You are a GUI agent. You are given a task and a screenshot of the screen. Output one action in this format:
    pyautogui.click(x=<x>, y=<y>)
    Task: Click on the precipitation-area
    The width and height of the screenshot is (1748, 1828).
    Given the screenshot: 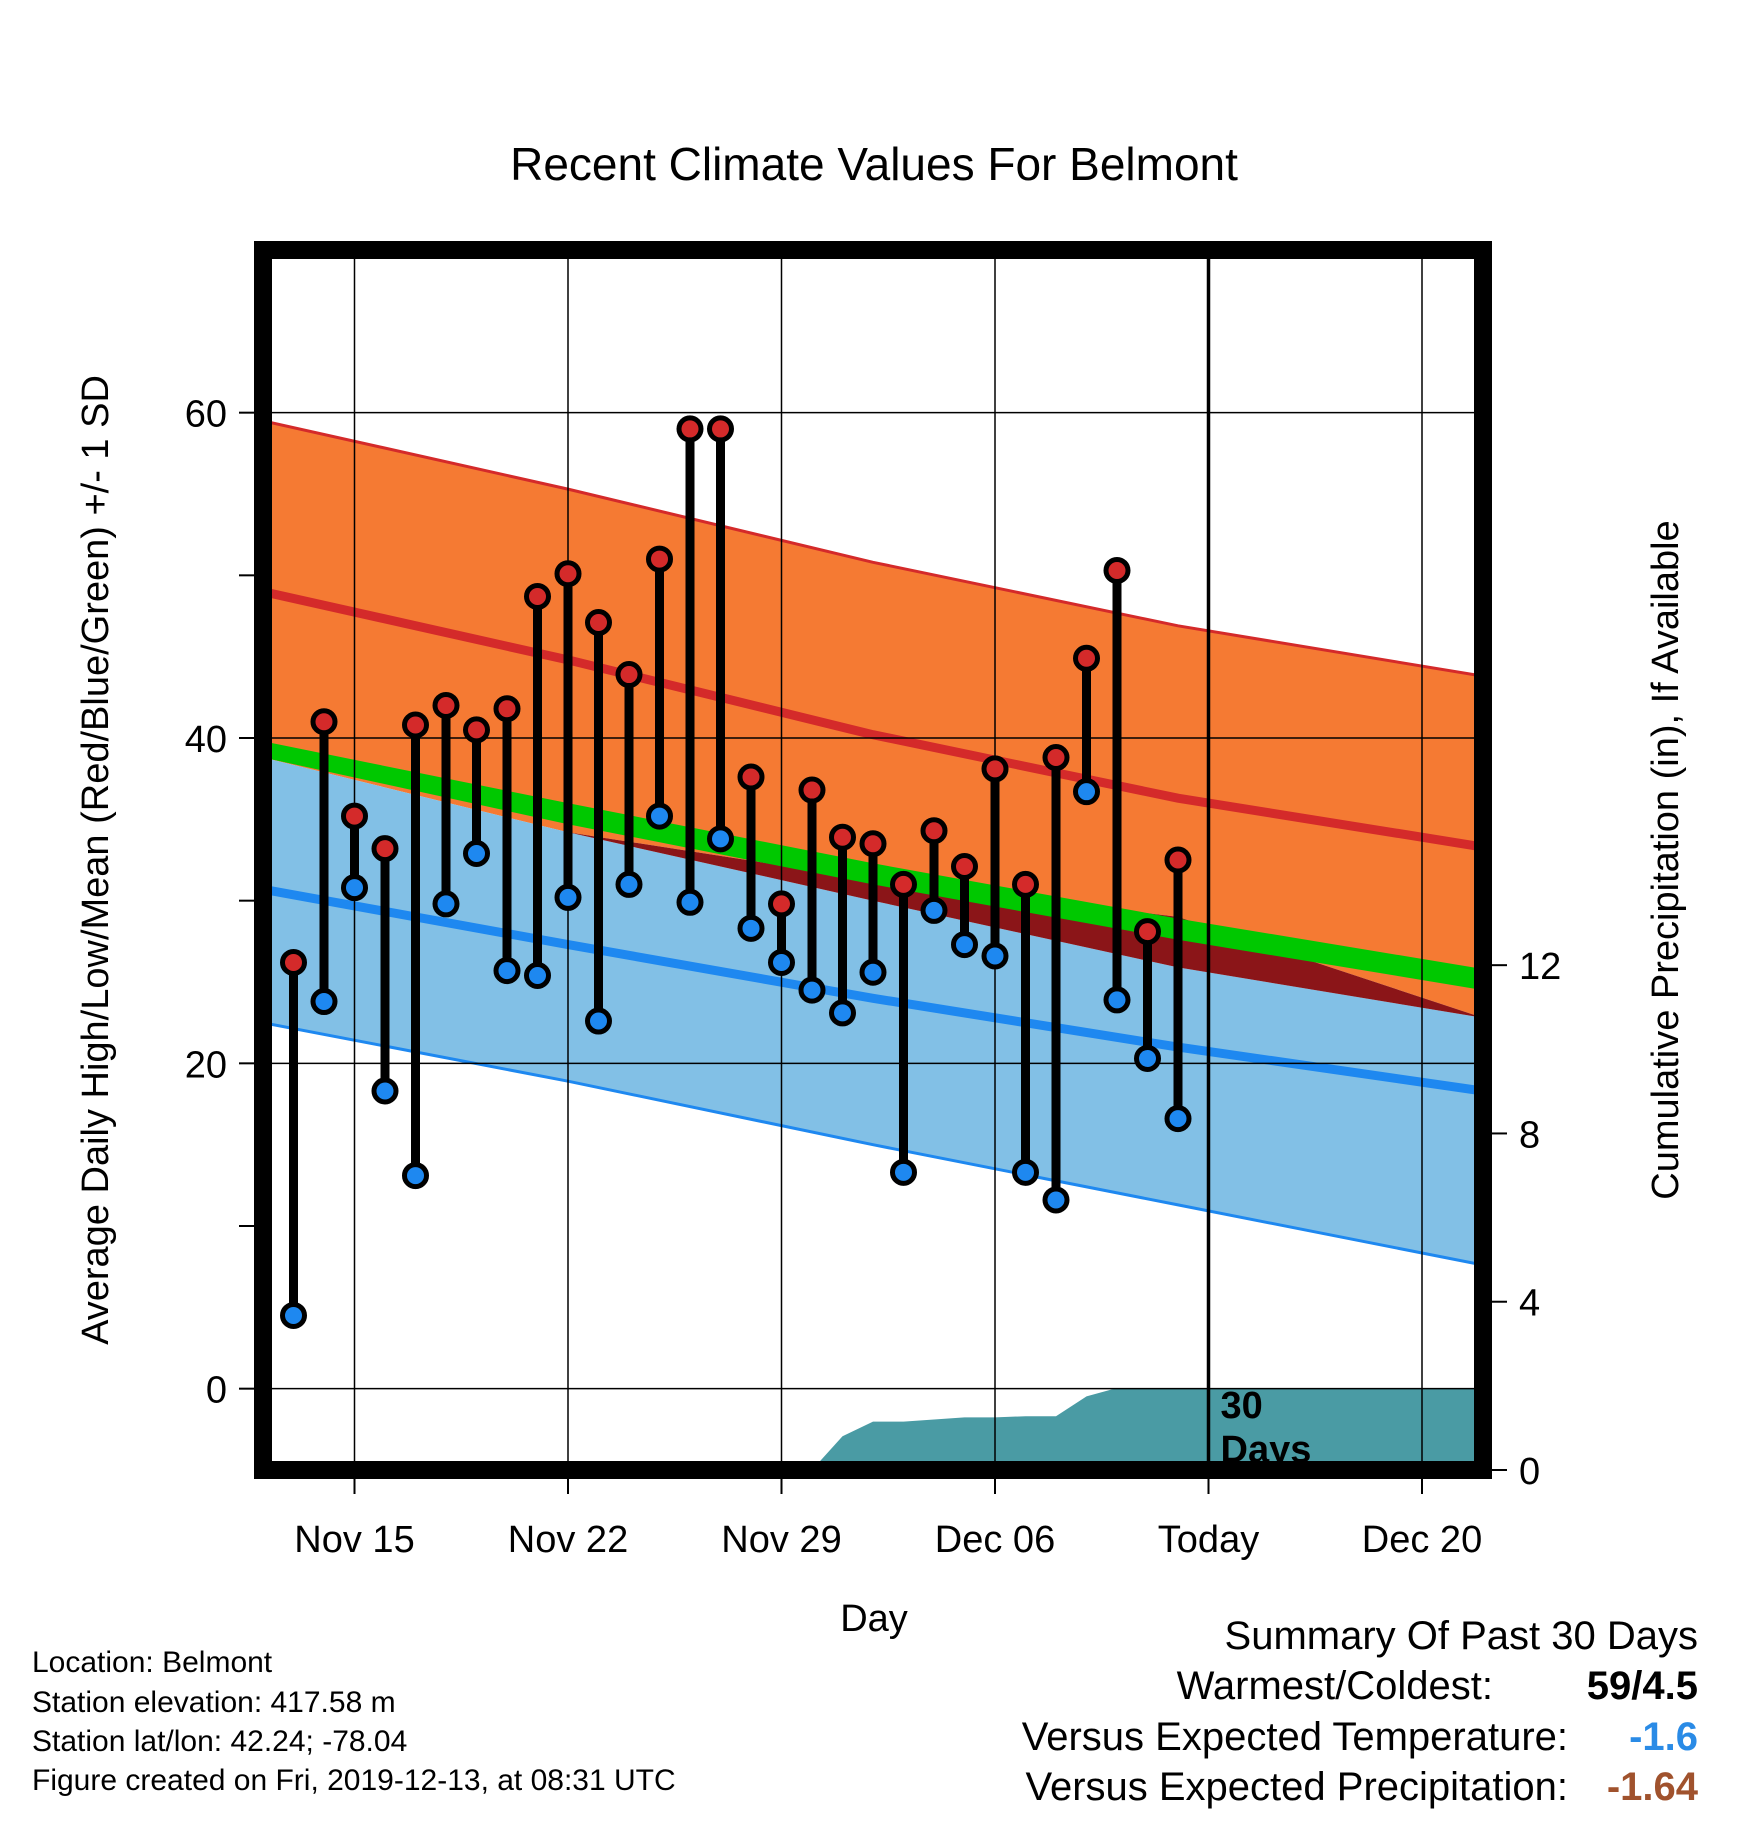 What is the action you would take?
    pyautogui.click(x=873, y=1429)
    